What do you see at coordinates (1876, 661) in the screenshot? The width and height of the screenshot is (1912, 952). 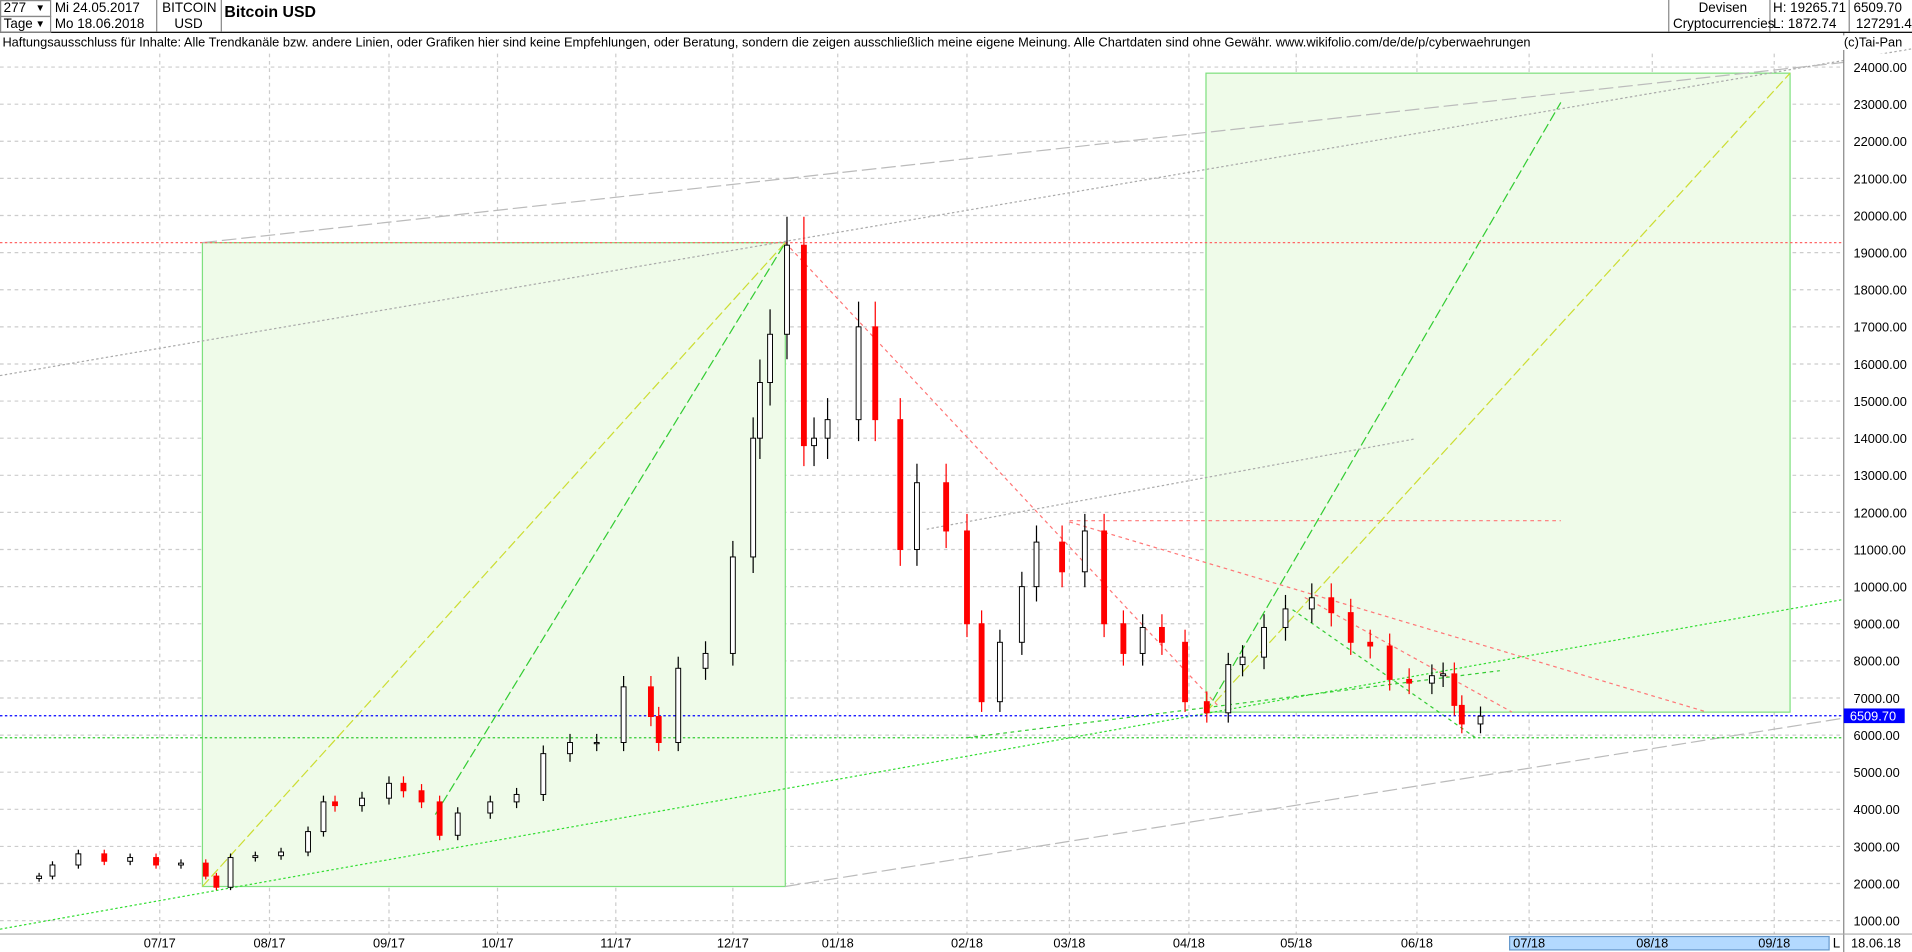 I see `y-tick-label: 8000.00` at bounding box center [1876, 661].